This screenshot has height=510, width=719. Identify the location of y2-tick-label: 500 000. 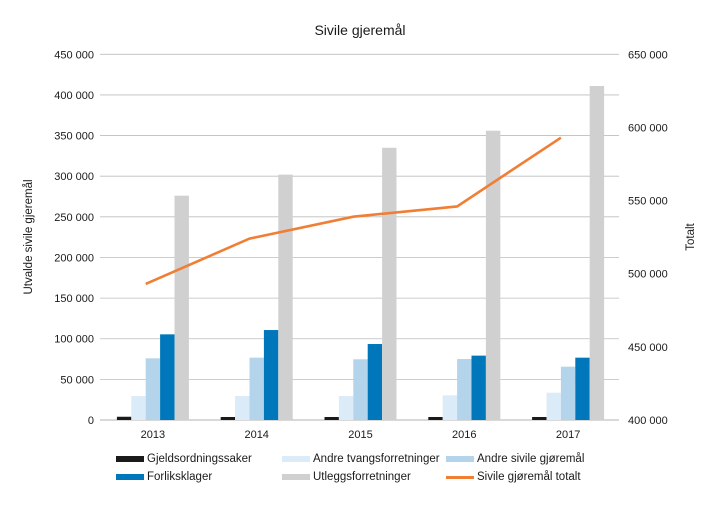
(648, 275).